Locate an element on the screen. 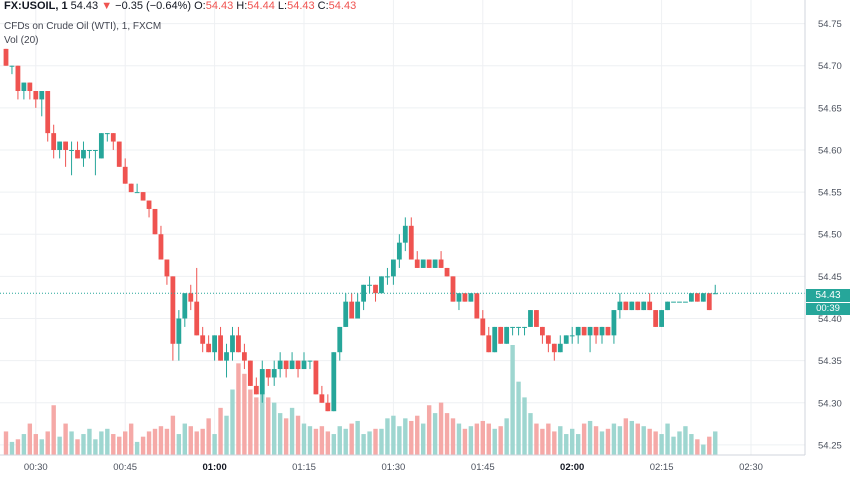 Image resolution: width=852 pixels, height=485 pixels. time-tick-label: 01:15 is located at coordinates (304, 467).